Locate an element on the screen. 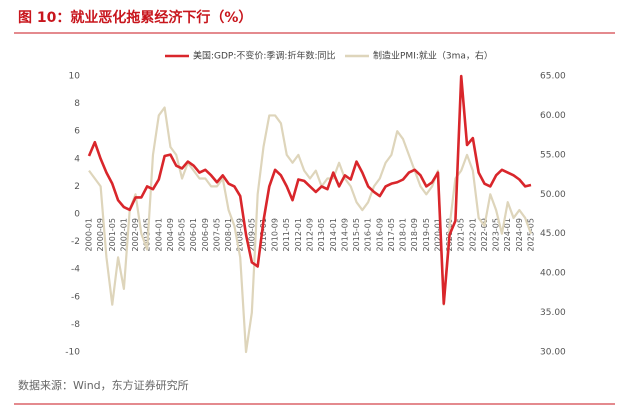 The width and height of the screenshot is (629, 411). x-tick-label: 2006-09 is located at coordinates (205, 234).